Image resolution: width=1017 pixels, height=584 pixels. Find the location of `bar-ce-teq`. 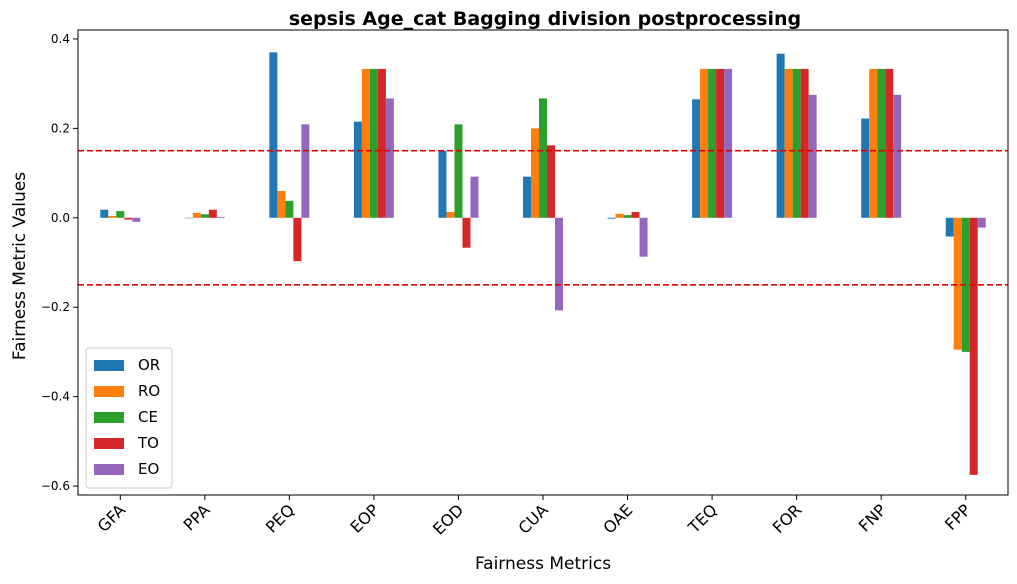

bar-ce-teq is located at coordinates (712, 143).